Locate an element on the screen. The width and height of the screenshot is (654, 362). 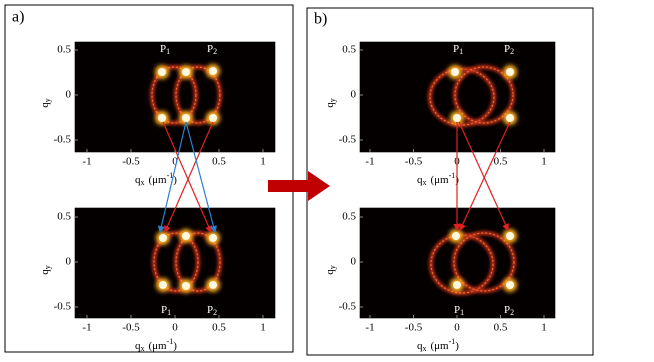
panel-label: a) is located at coordinates (18, 17).